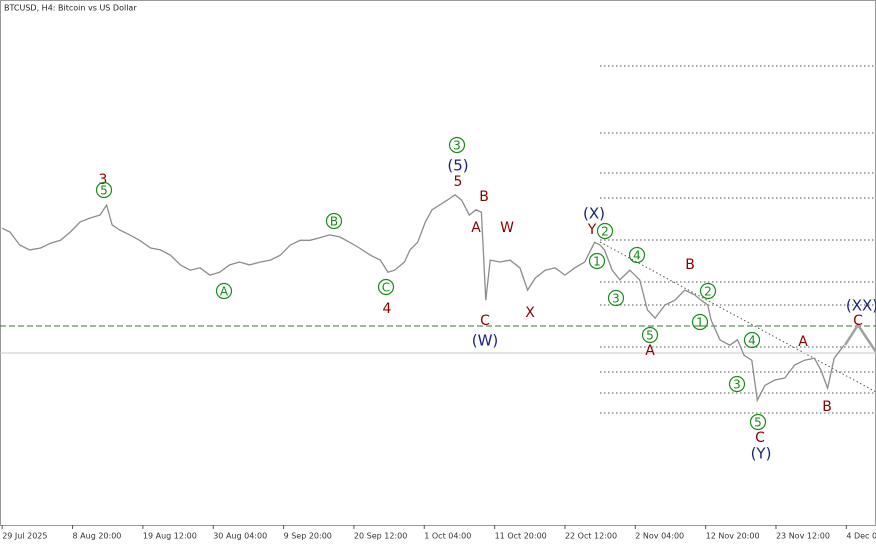  What do you see at coordinates (733, 536) in the screenshot?
I see `x-tick-label: 12 Nov 20:00` at bounding box center [733, 536].